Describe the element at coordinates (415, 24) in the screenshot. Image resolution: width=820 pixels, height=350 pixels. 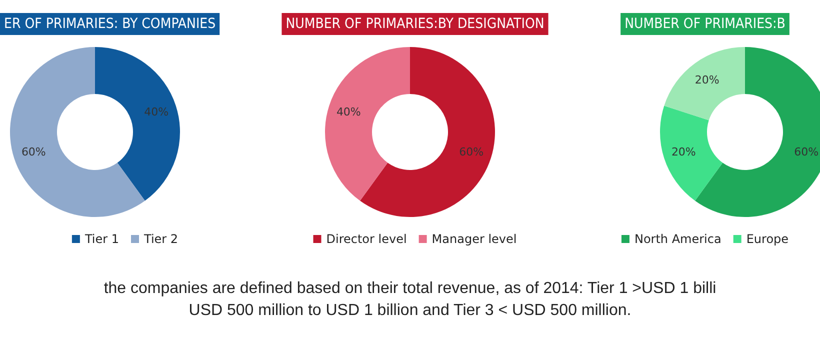
I see `chart-title: NUMBER OF PRIMARIES:BY DESIGNATION` at that location.